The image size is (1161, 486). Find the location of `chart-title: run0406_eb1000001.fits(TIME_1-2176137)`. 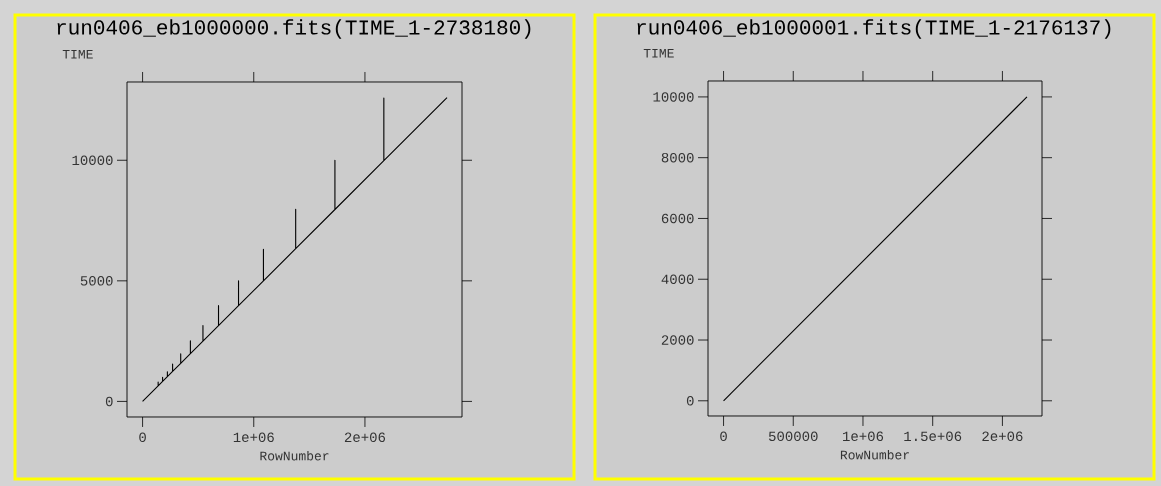

chart-title: run0406_eb1000001.fits(TIME_1-2176137) is located at coordinates (874, 29).